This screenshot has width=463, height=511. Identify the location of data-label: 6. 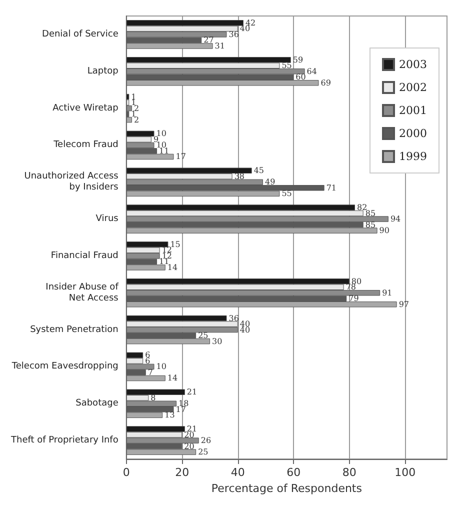
(147, 361).